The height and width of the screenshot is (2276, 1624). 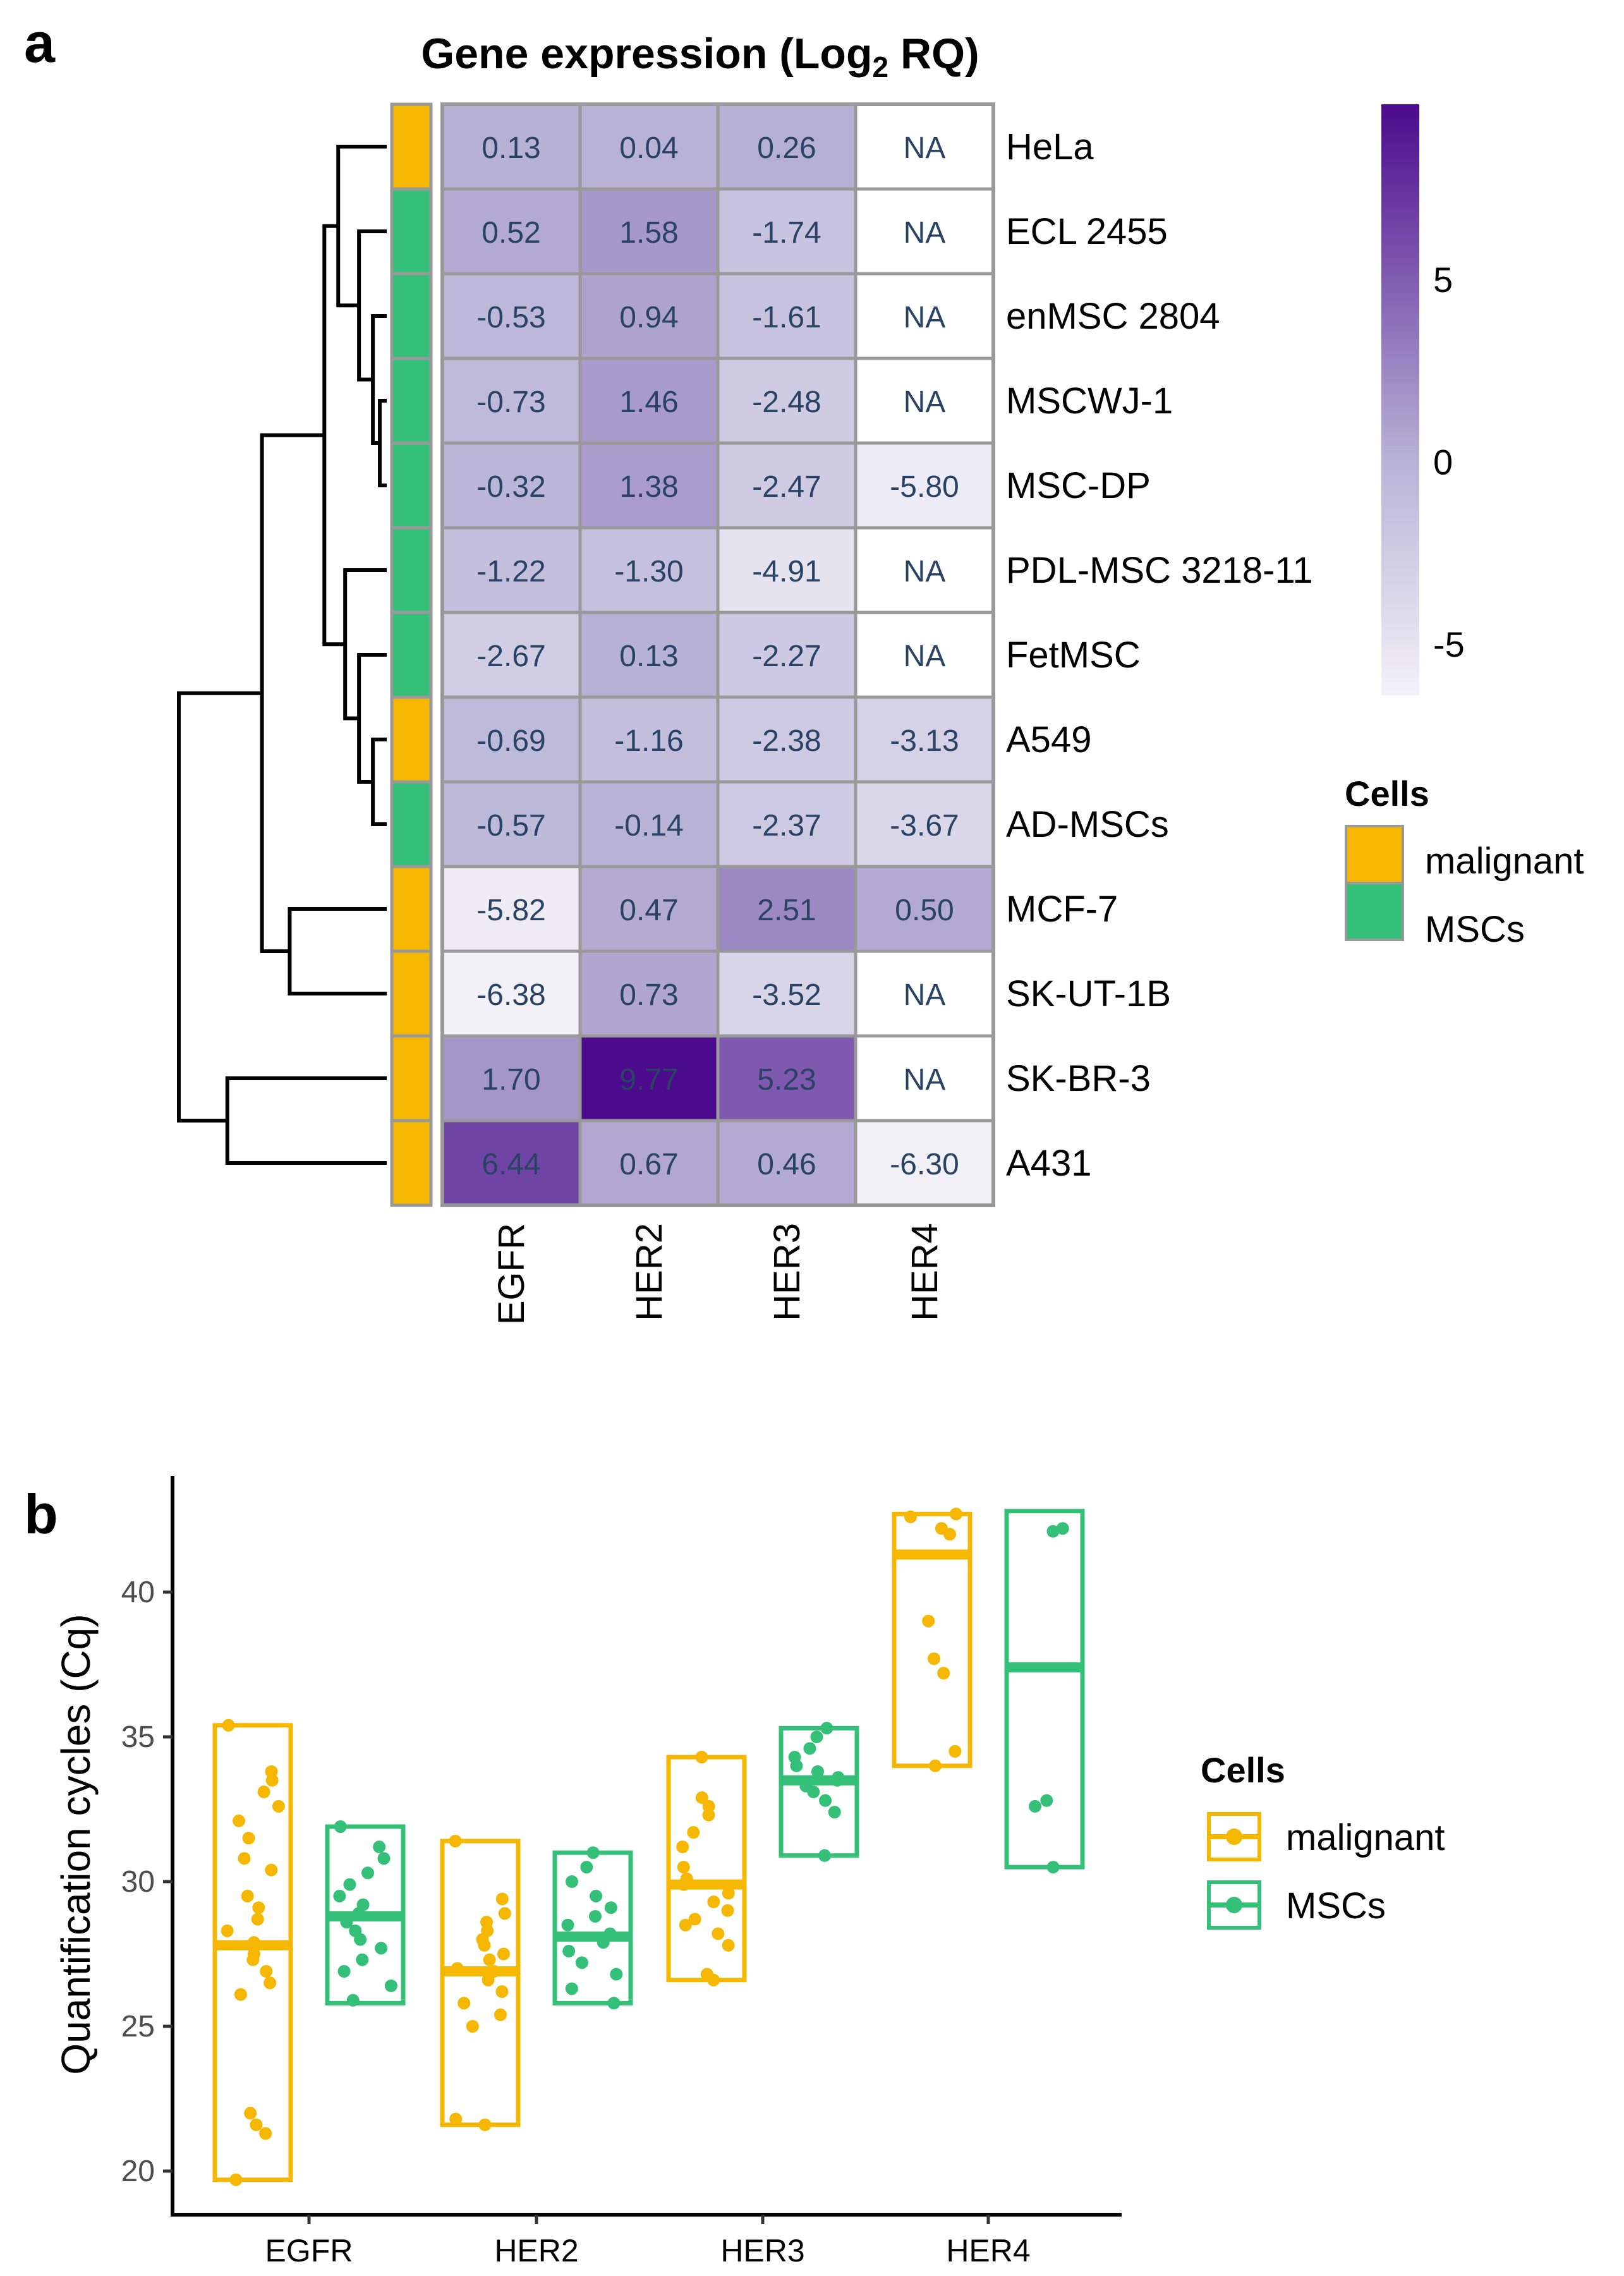 I want to click on legend-a-title: Cells, so click(x=1387, y=793).